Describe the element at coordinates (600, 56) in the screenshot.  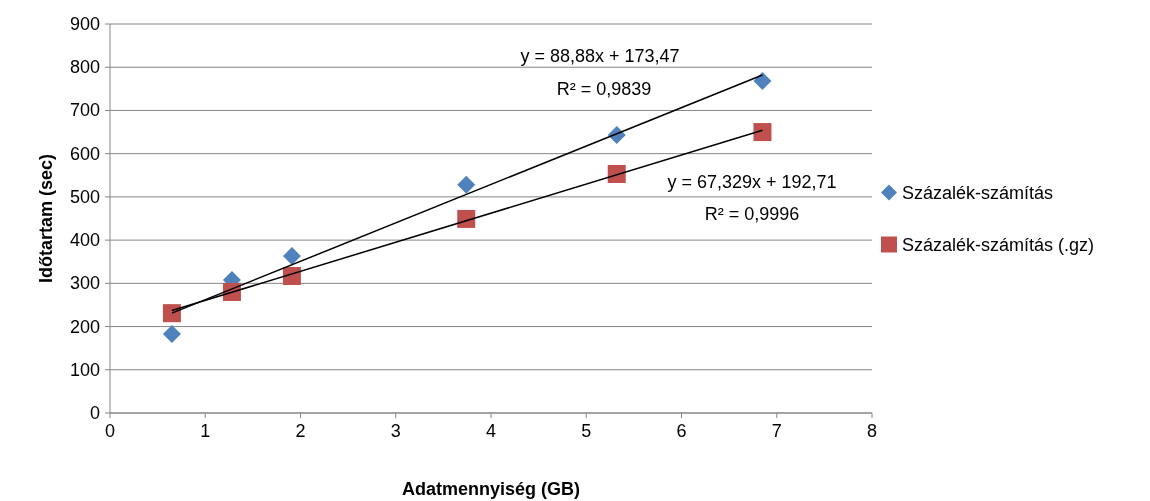
I see `annotation: y = 88,88x + 173,47` at that location.